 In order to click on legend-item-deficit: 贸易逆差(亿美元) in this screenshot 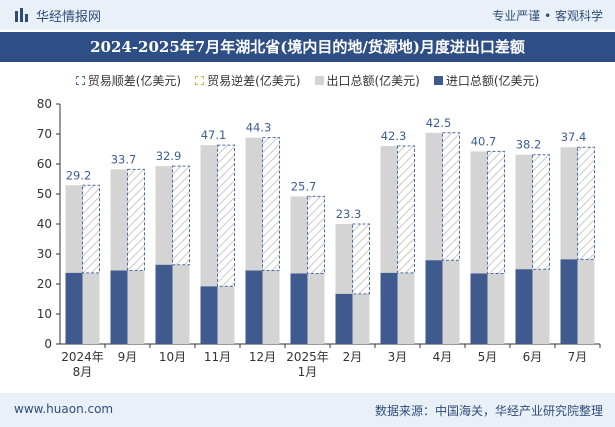, I will do `click(248, 80)`.